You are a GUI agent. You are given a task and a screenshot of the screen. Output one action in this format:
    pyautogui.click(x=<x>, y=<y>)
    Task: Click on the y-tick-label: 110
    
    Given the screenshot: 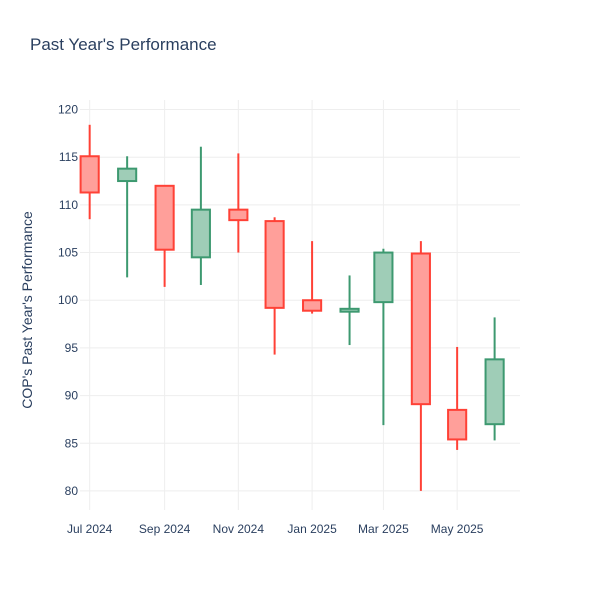 What is the action you would take?
    pyautogui.click(x=68, y=205)
    